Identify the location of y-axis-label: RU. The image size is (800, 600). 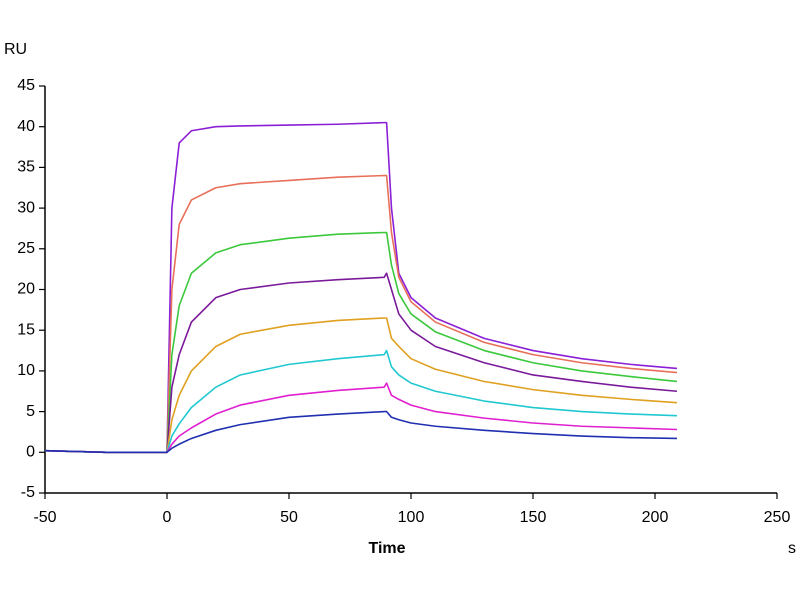
(15, 49).